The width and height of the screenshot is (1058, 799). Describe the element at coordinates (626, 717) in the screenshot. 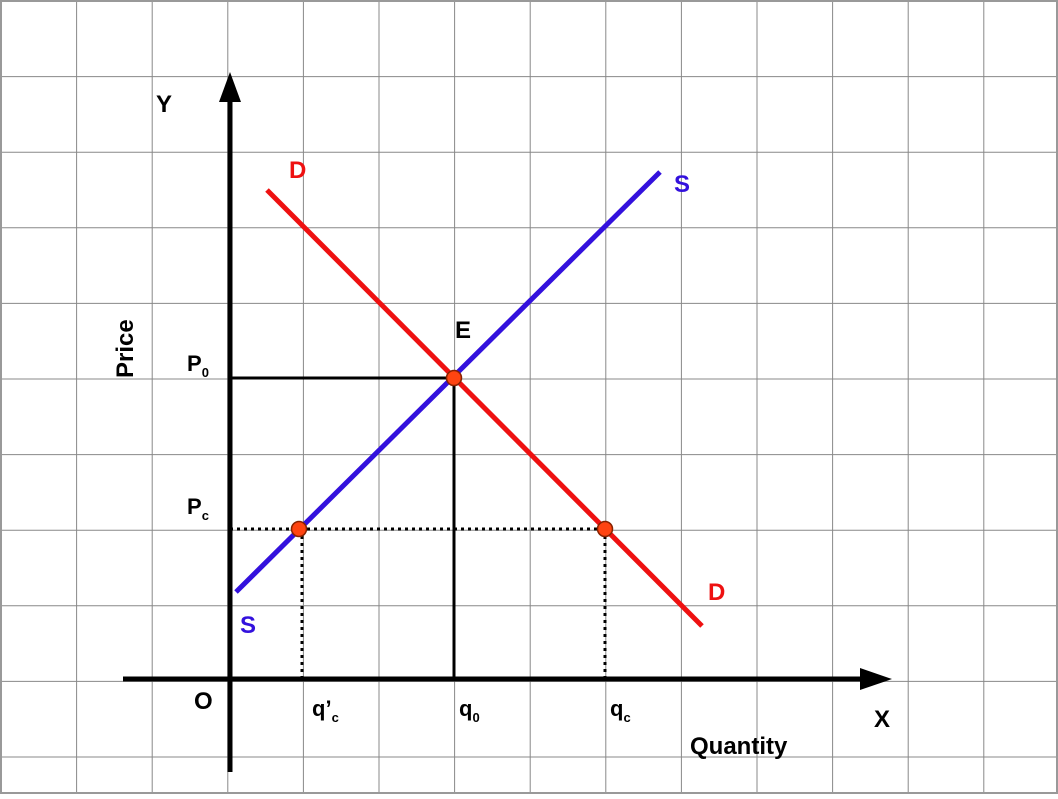

I see `qc-label-subscript: c` at that location.